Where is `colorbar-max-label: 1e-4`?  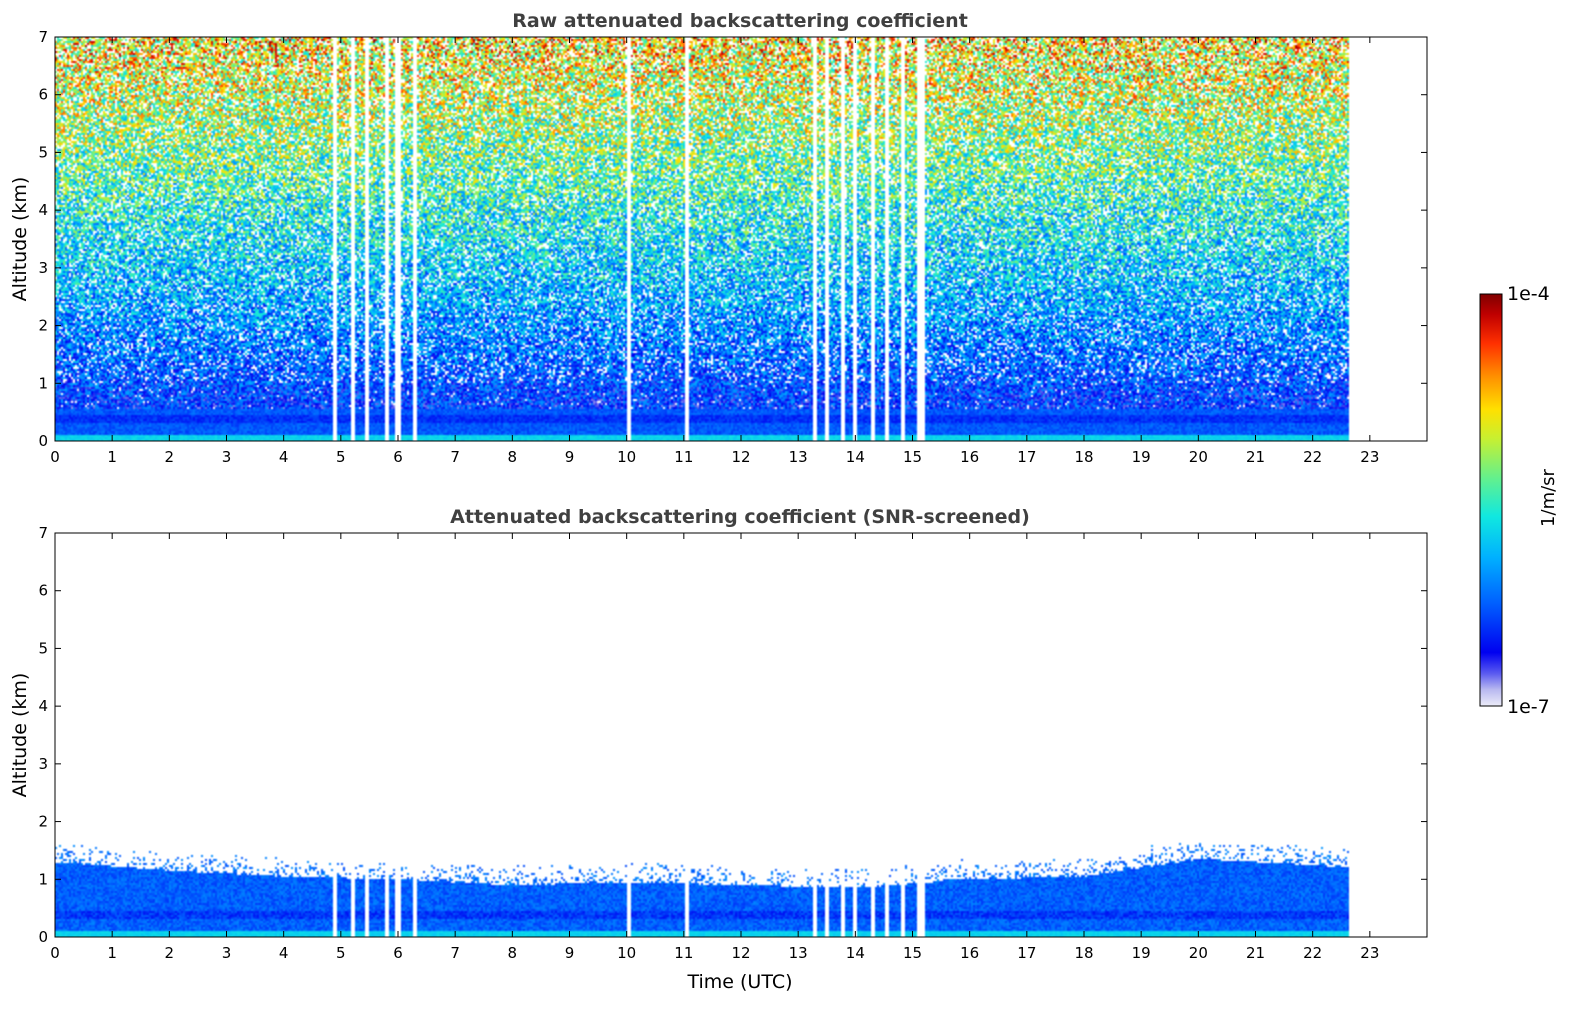
colorbar-max-label: 1e-4 is located at coordinates (1528, 294).